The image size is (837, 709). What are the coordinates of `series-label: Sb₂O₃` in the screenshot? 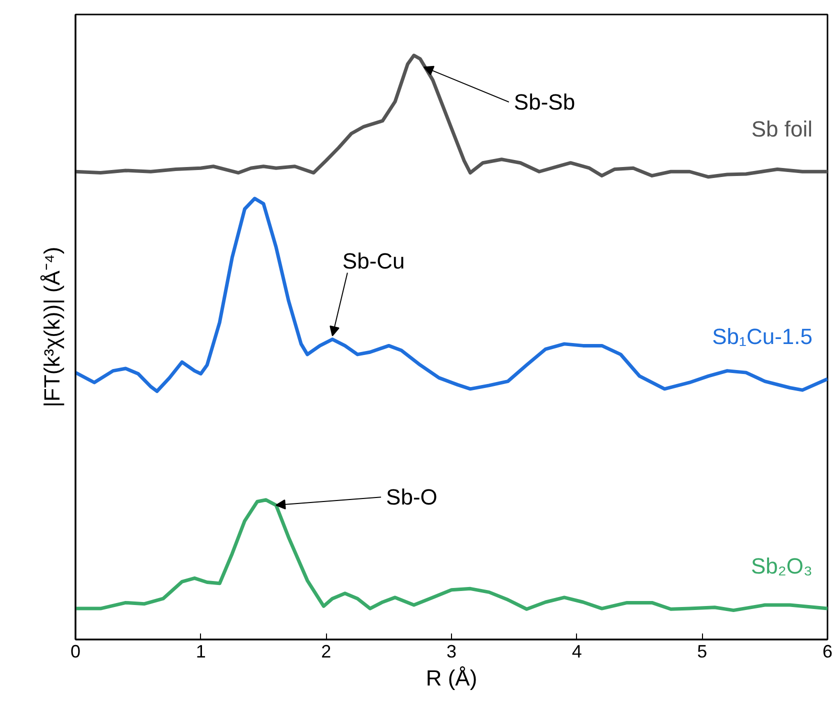 It's located at (781, 566).